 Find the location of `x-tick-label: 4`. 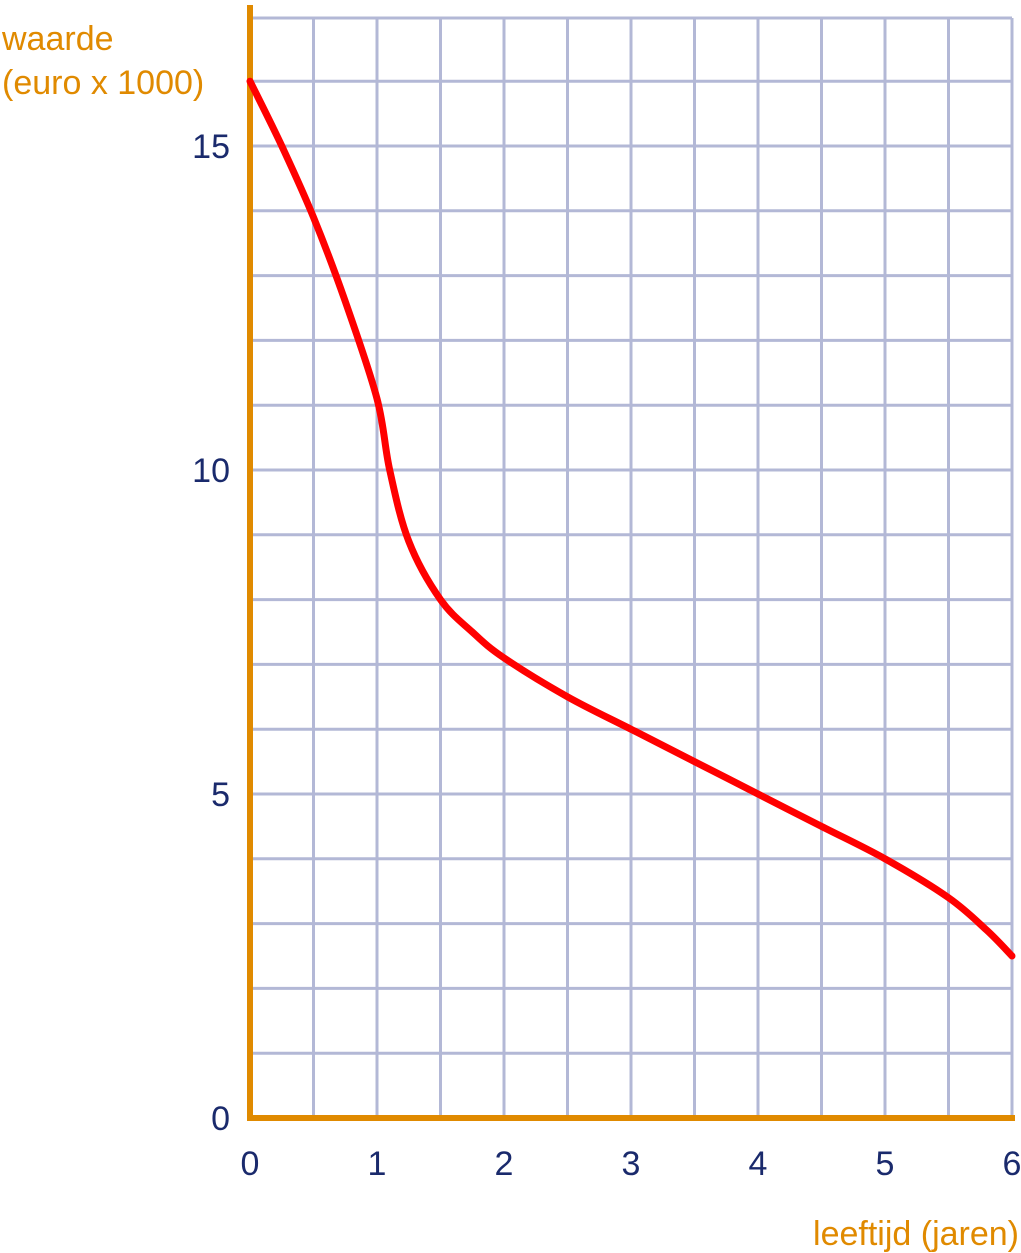

x-tick-label: 4 is located at coordinates (758, 1164).